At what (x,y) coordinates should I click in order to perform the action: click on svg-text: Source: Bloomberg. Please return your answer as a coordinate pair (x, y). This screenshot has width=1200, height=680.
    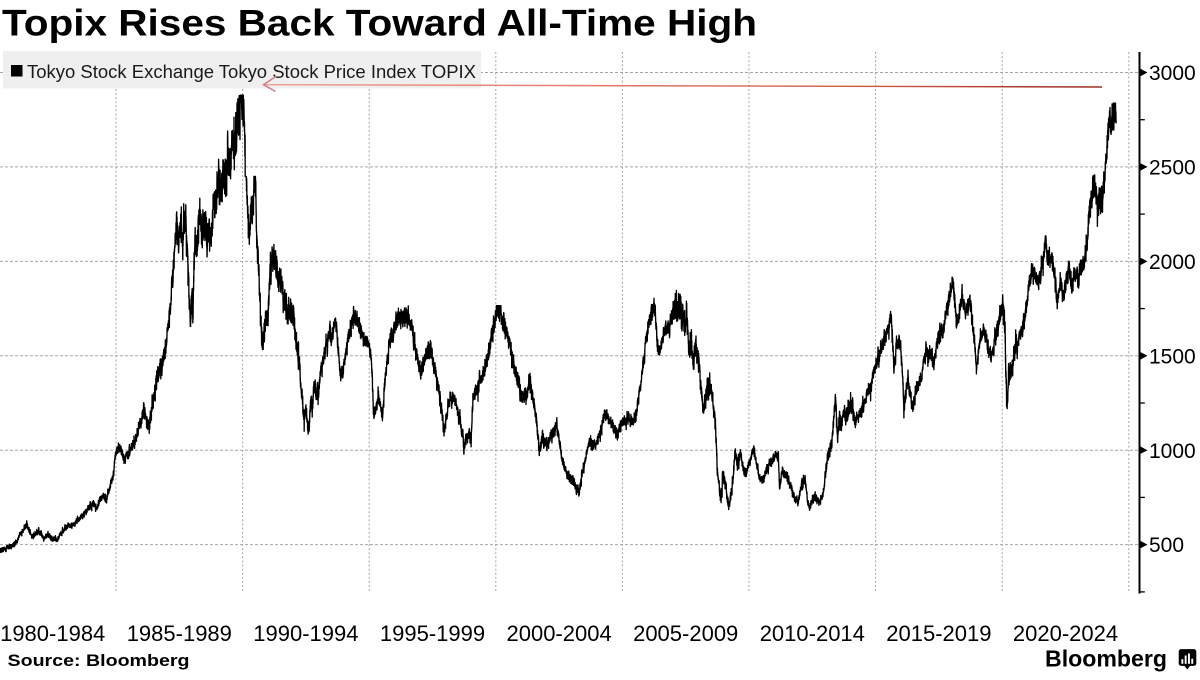
    Looking at the image, I should click on (99, 661).